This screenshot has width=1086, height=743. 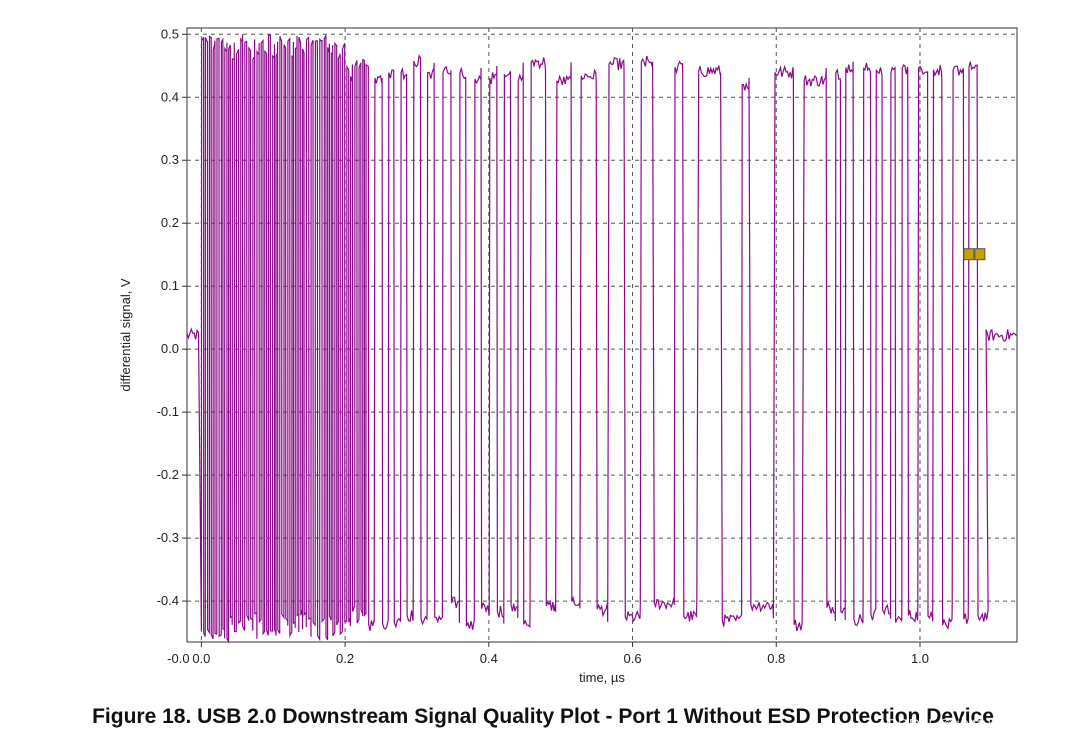 What do you see at coordinates (633, 658) in the screenshot?
I see `x-tick-label: 0.6` at bounding box center [633, 658].